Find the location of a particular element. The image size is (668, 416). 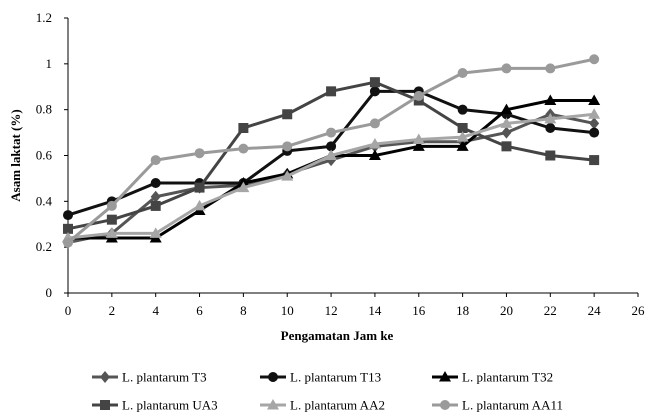

x-tick-label: 22 is located at coordinates (550, 310).